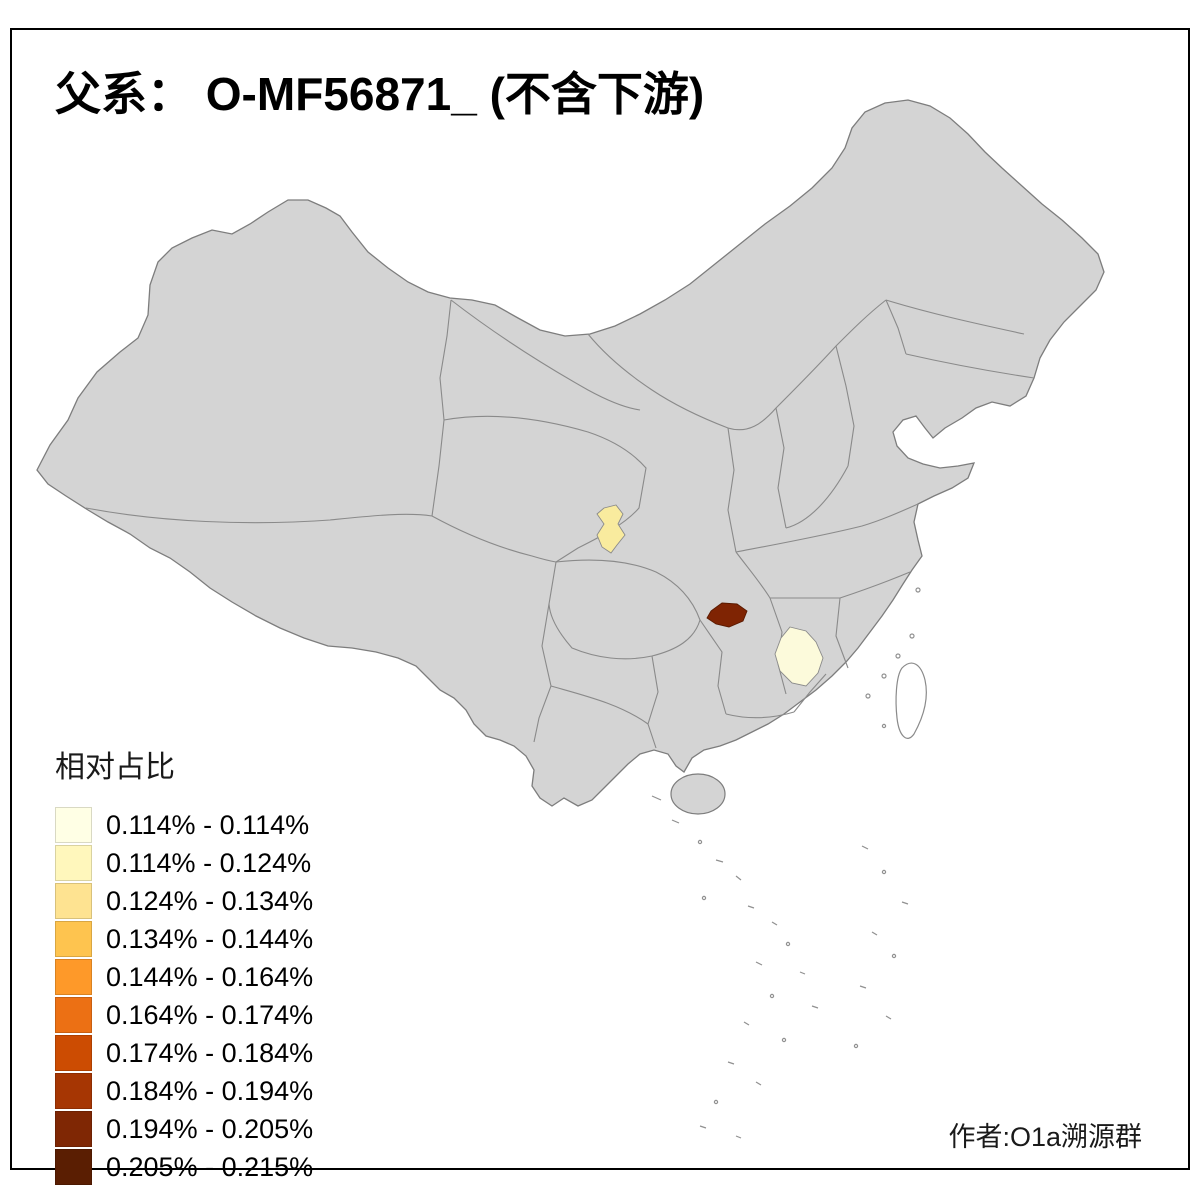 Image resolution: width=1200 pixels, height=1200 pixels. I want to click on legend-label: 0.124% - 0.134%, so click(210, 900).